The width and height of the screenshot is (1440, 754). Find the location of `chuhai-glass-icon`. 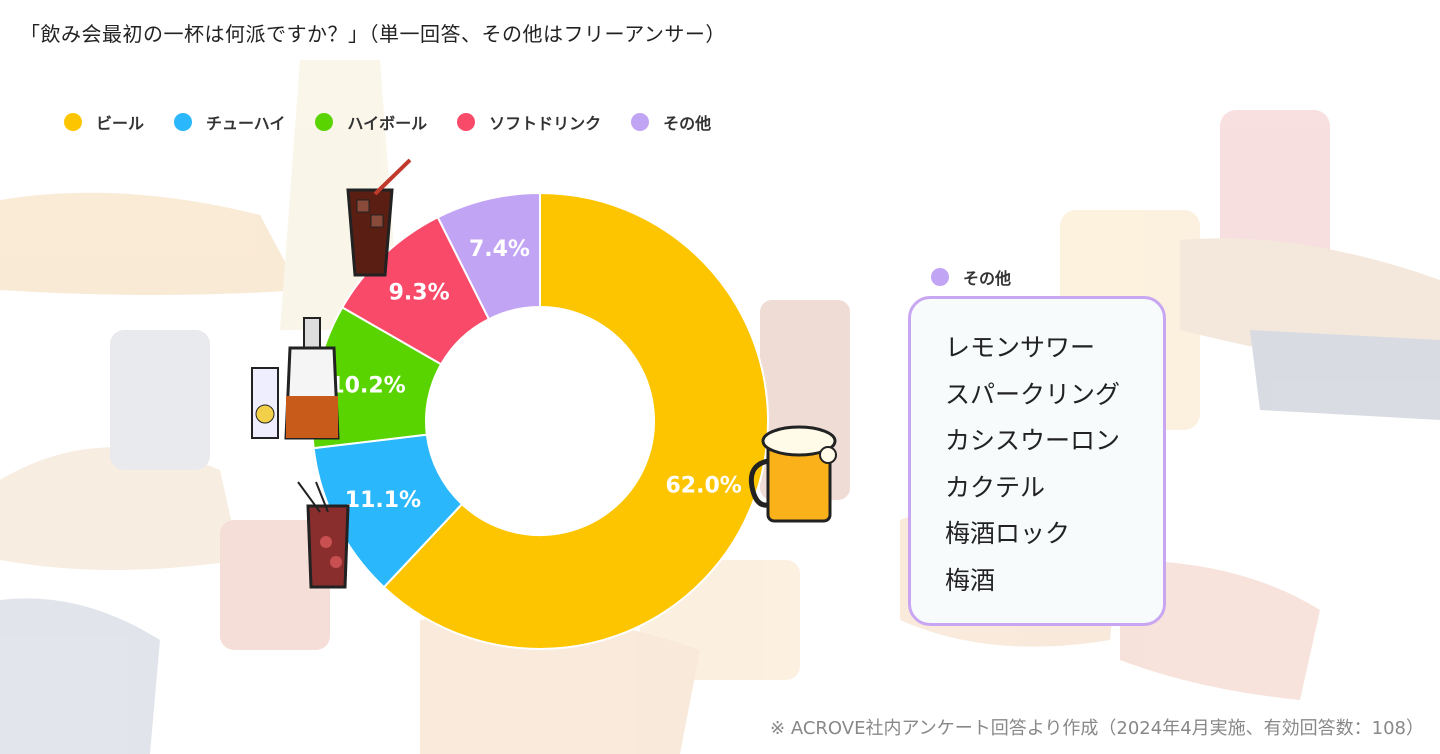

chuhai-glass-icon is located at coordinates (323, 535).